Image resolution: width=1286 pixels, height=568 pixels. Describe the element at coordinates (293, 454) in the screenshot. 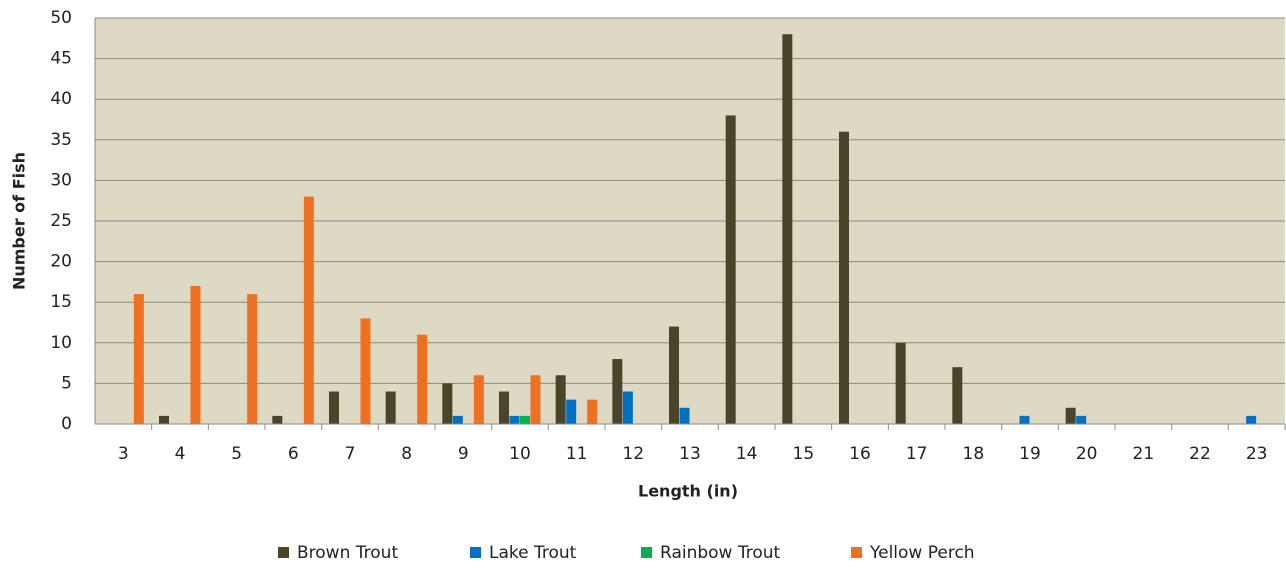

I see `x-tick-label: 6` at that location.